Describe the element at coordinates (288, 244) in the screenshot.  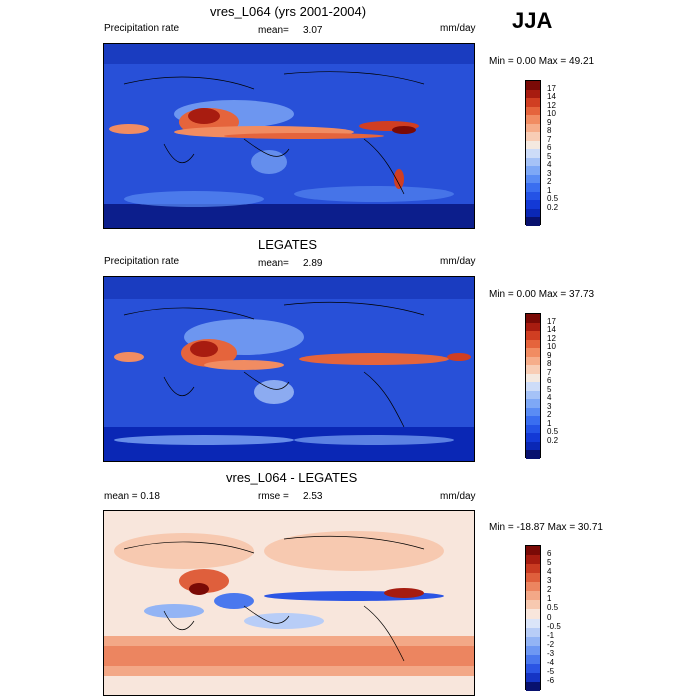
I see `panel-title: LEGATES` at that location.